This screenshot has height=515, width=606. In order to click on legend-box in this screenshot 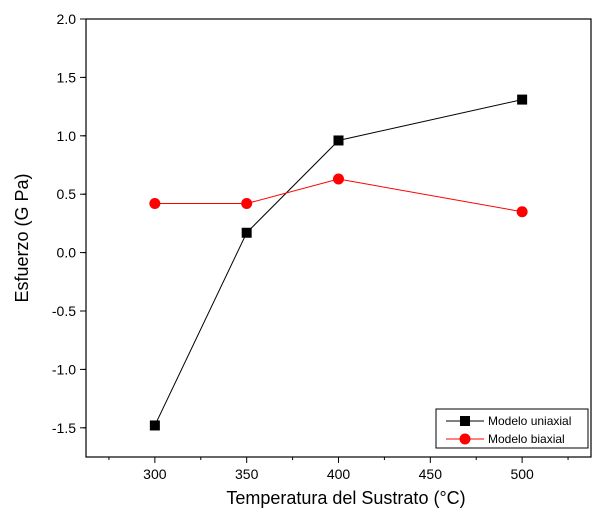, I will do `click(512, 428)`.